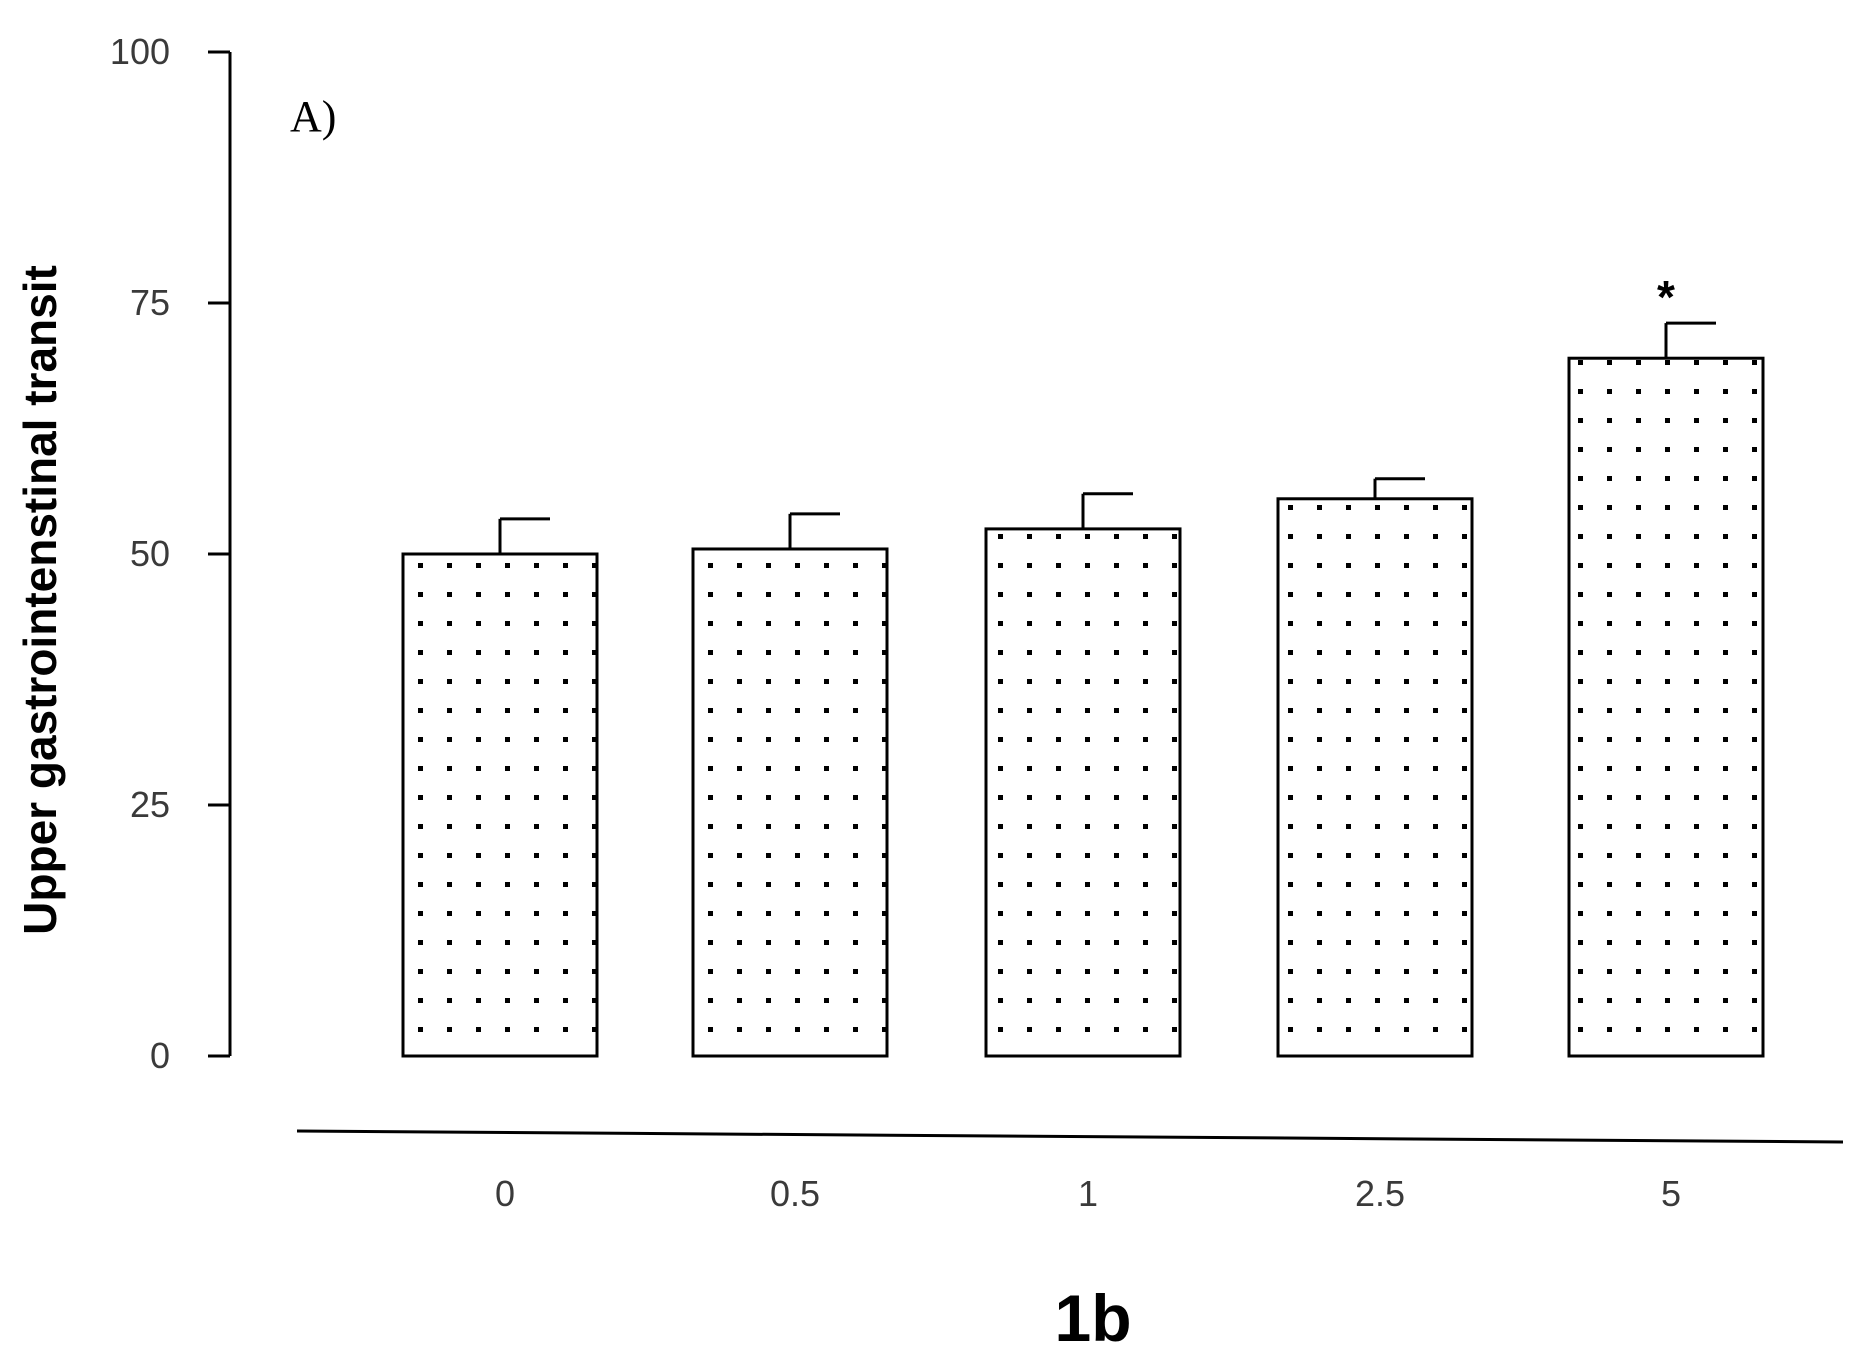 This screenshot has width=1860, height=1364. I want to click on y-tick-label: 100, so click(140, 51).